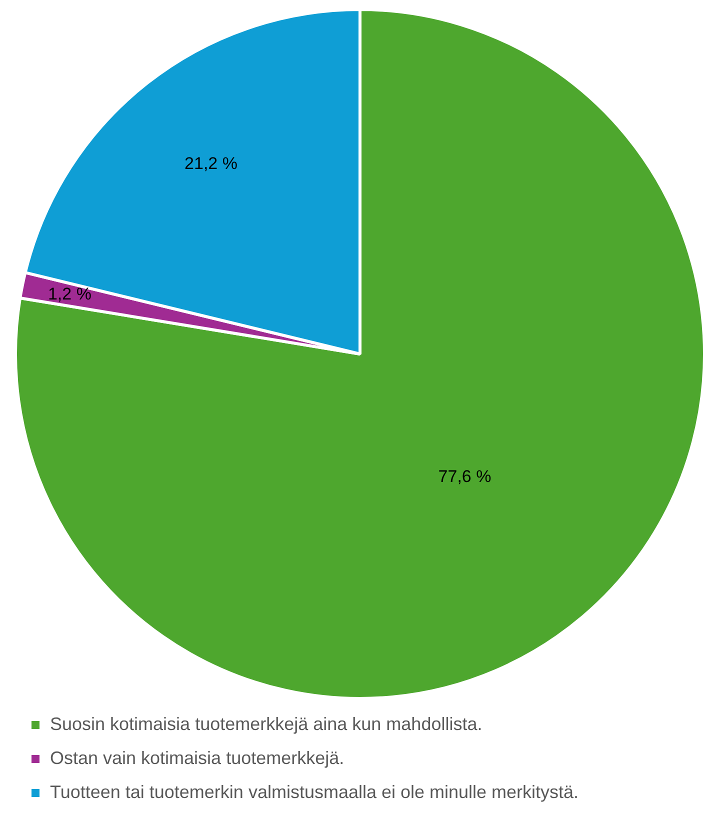 The image size is (720, 820). Describe the element at coordinates (465, 476) in the screenshot. I see `data-label: 77,6 %` at that location.